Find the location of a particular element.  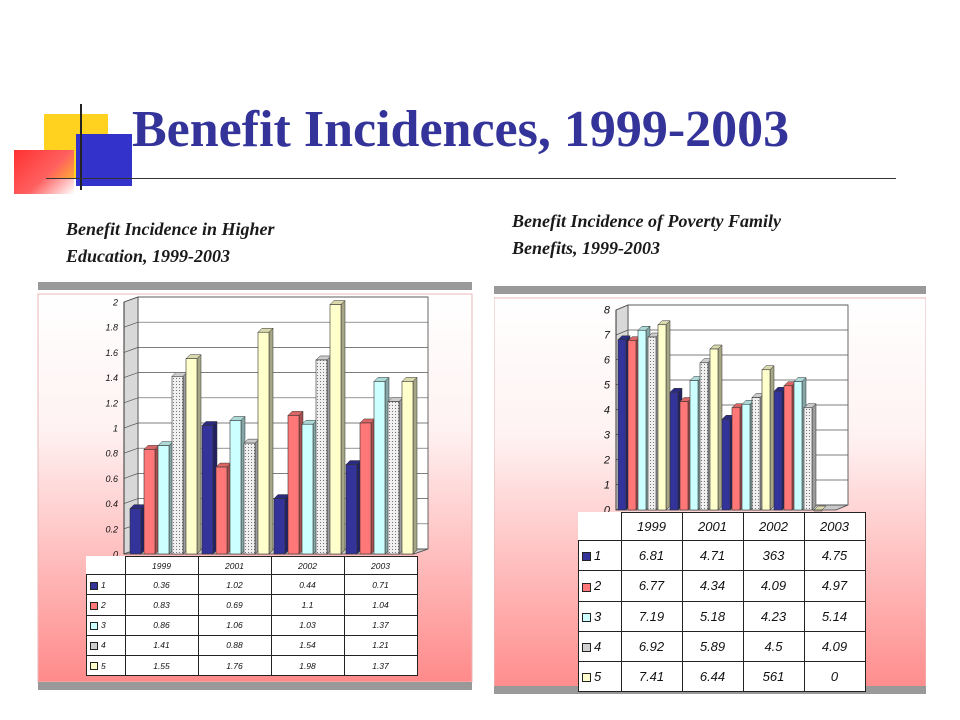

y-tick-label: 6 is located at coordinates (607, 361).